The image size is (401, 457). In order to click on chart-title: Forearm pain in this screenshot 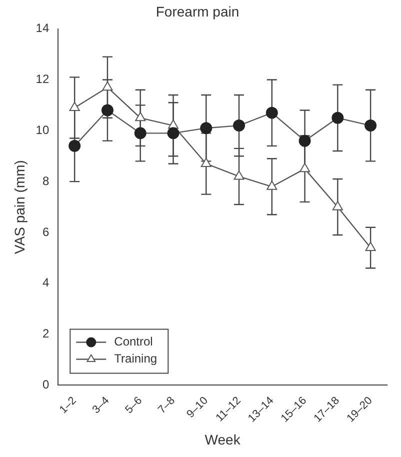, I will do `click(198, 11)`.